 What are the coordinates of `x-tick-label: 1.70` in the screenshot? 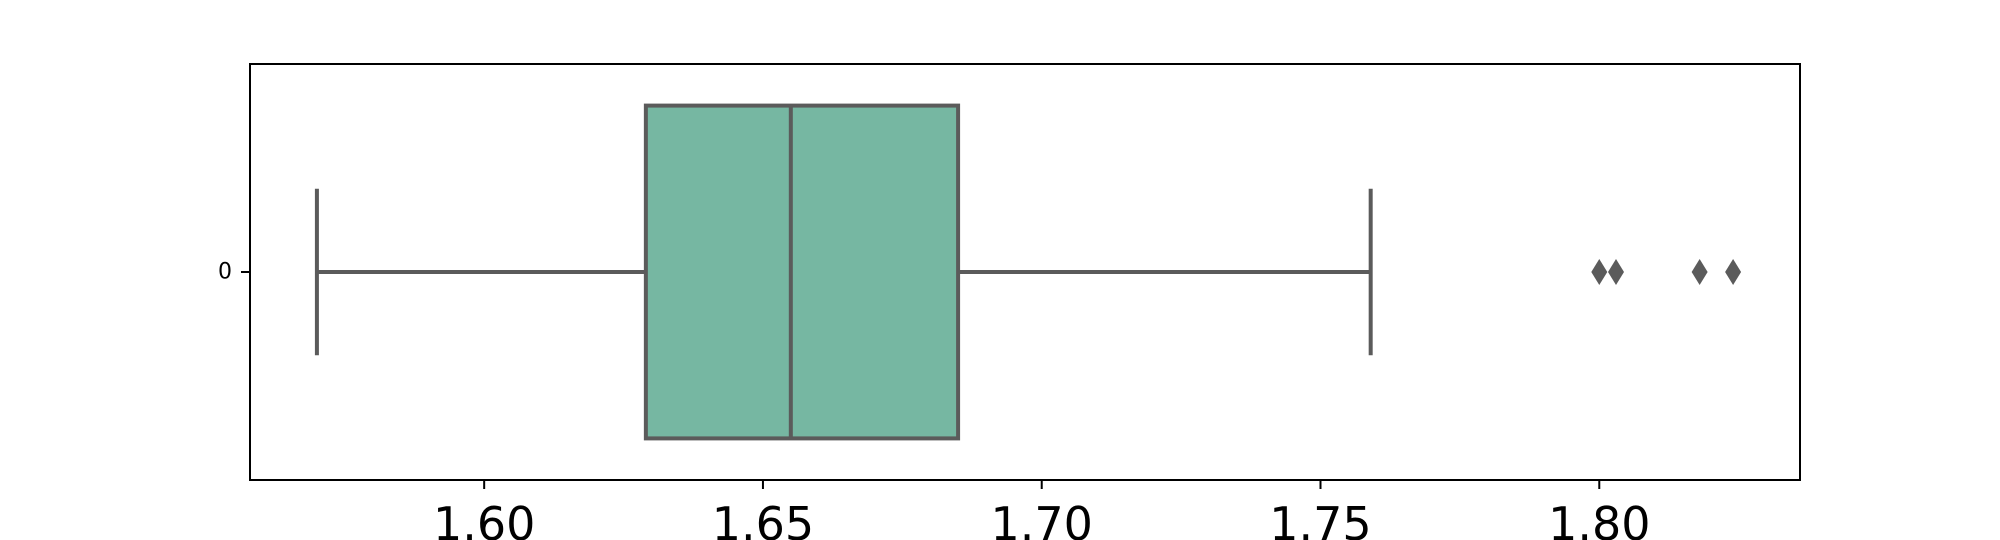 It's located at (1042, 518).